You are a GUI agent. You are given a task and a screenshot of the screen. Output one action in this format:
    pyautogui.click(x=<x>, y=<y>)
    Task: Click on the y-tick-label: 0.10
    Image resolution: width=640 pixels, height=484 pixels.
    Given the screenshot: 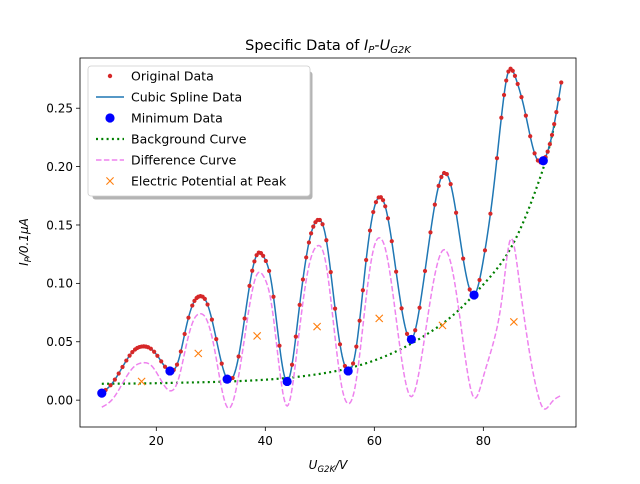 What is the action you would take?
    pyautogui.click(x=59, y=284)
    